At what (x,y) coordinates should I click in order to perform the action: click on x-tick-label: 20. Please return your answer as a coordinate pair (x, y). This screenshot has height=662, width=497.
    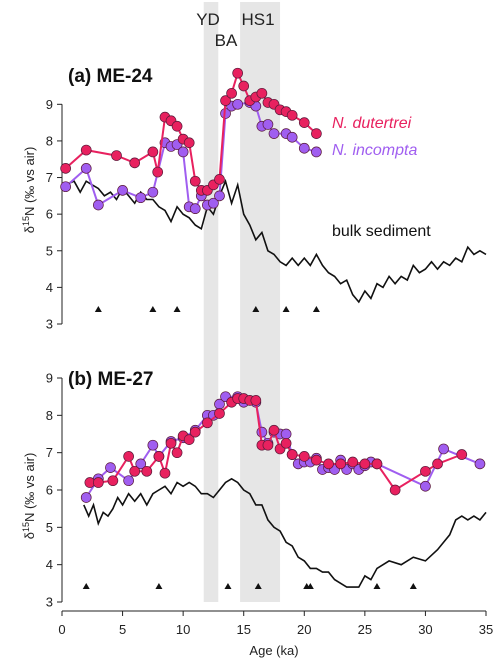
    Looking at the image, I should click on (304, 629).